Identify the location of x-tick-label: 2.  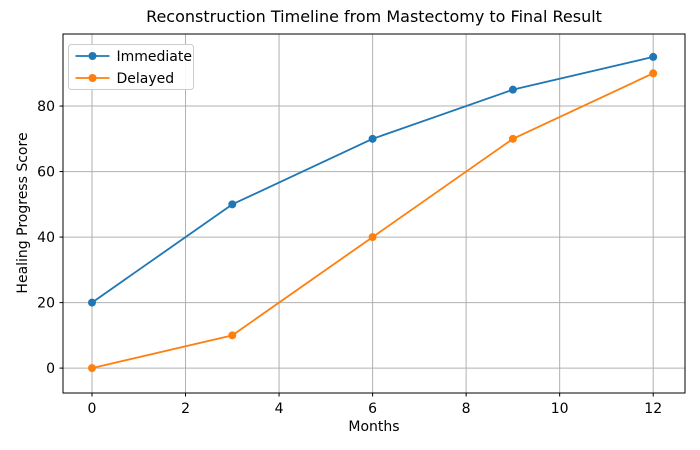
(185, 409).